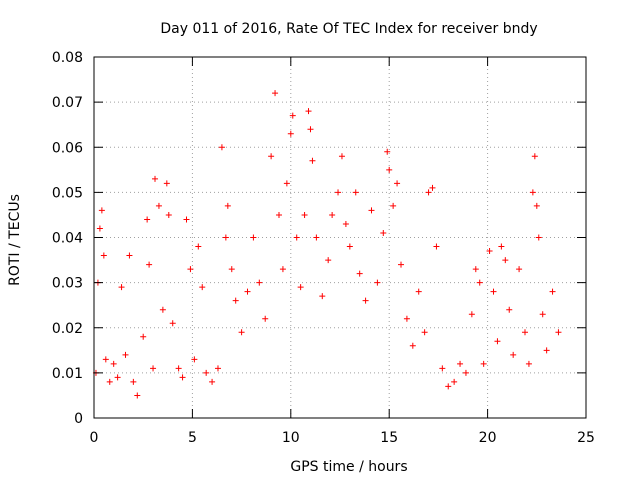  What do you see at coordinates (67, 148) in the screenshot?
I see `y-tick-label: 0.06` at bounding box center [67, 148].